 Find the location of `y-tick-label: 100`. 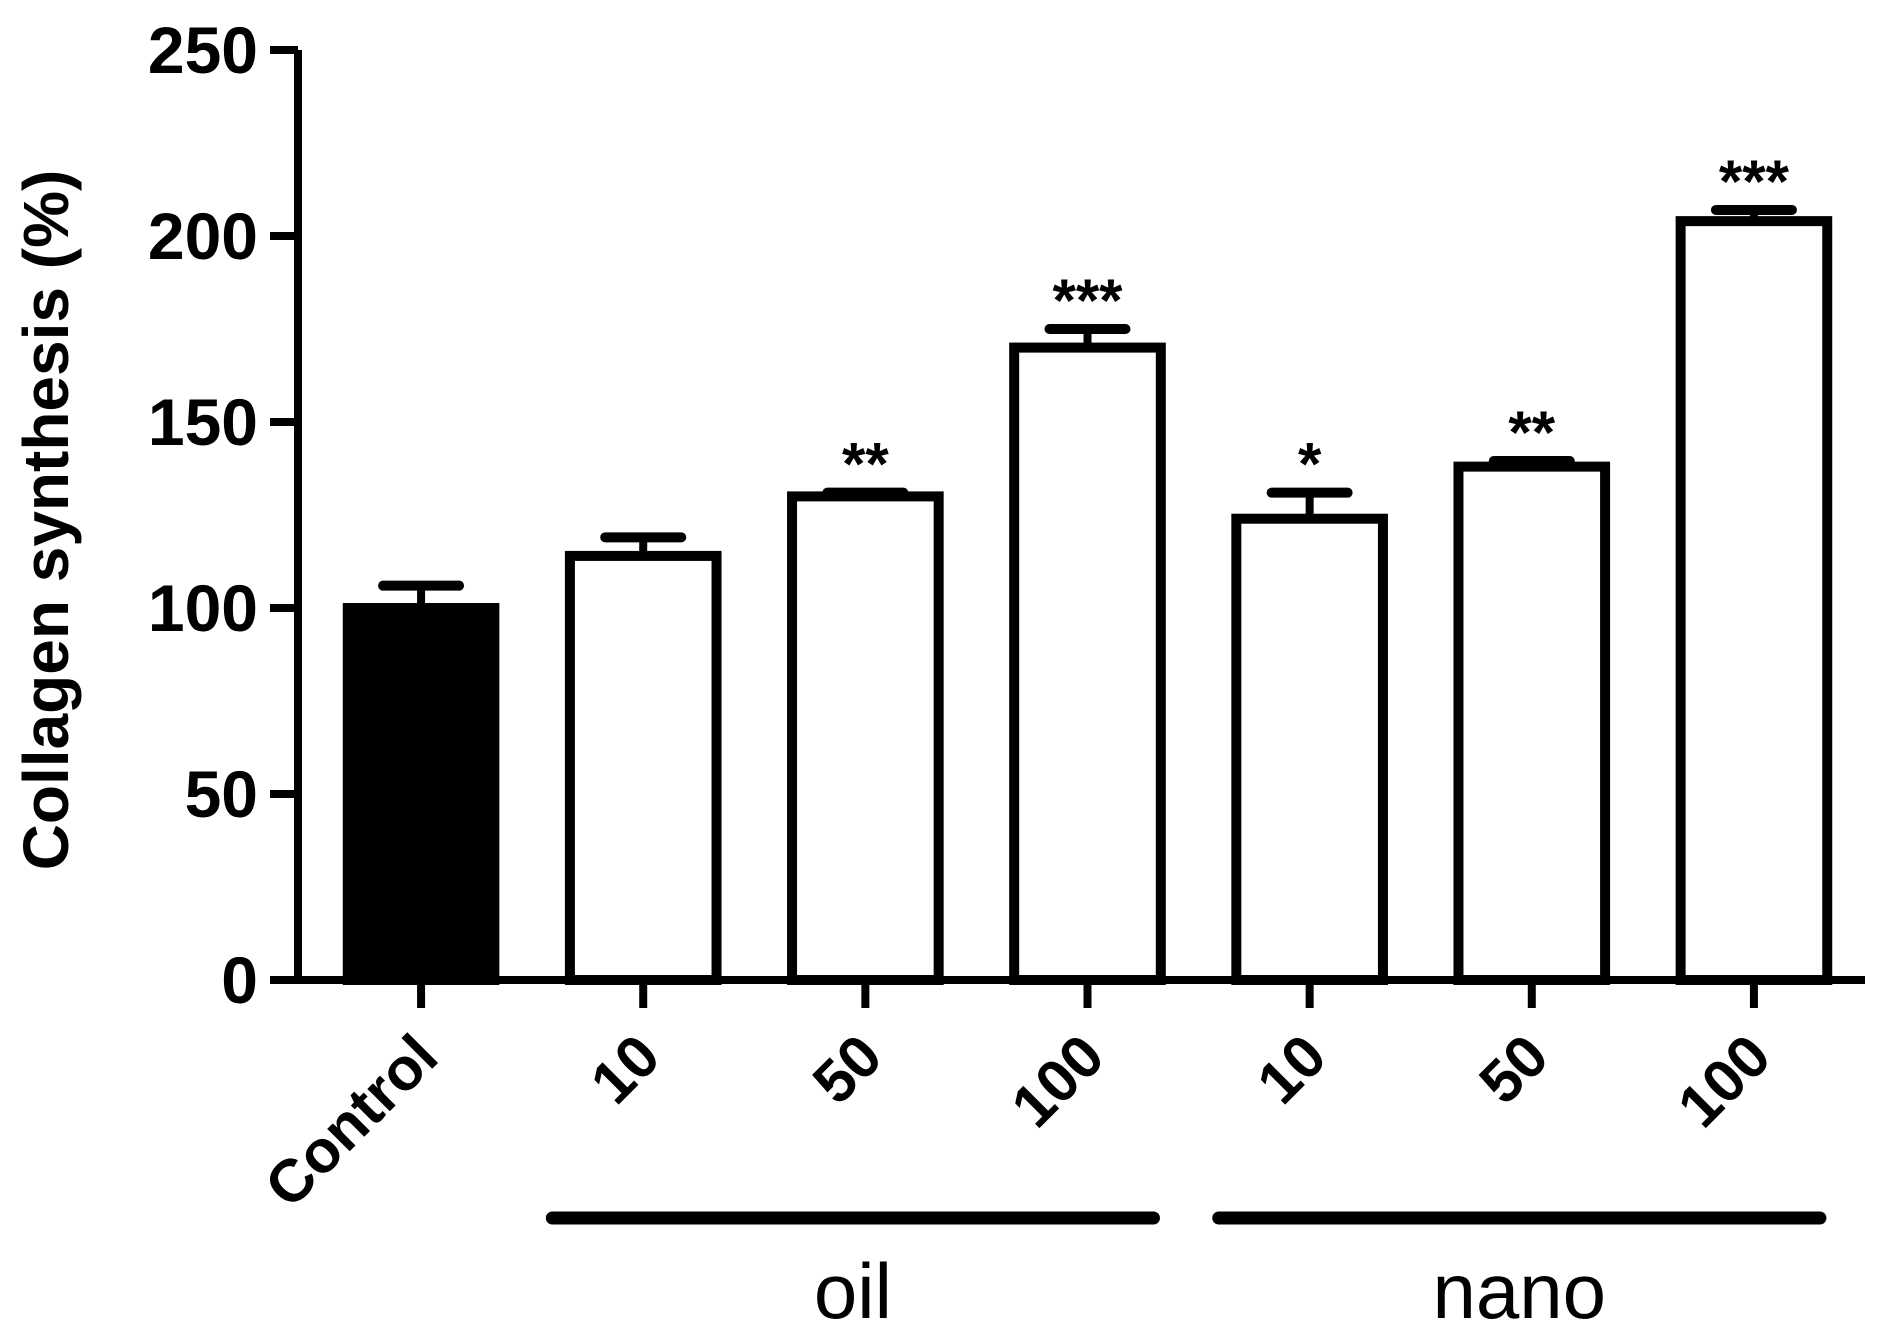

y-tick-label: 100 is located at coordinates (203, 608).